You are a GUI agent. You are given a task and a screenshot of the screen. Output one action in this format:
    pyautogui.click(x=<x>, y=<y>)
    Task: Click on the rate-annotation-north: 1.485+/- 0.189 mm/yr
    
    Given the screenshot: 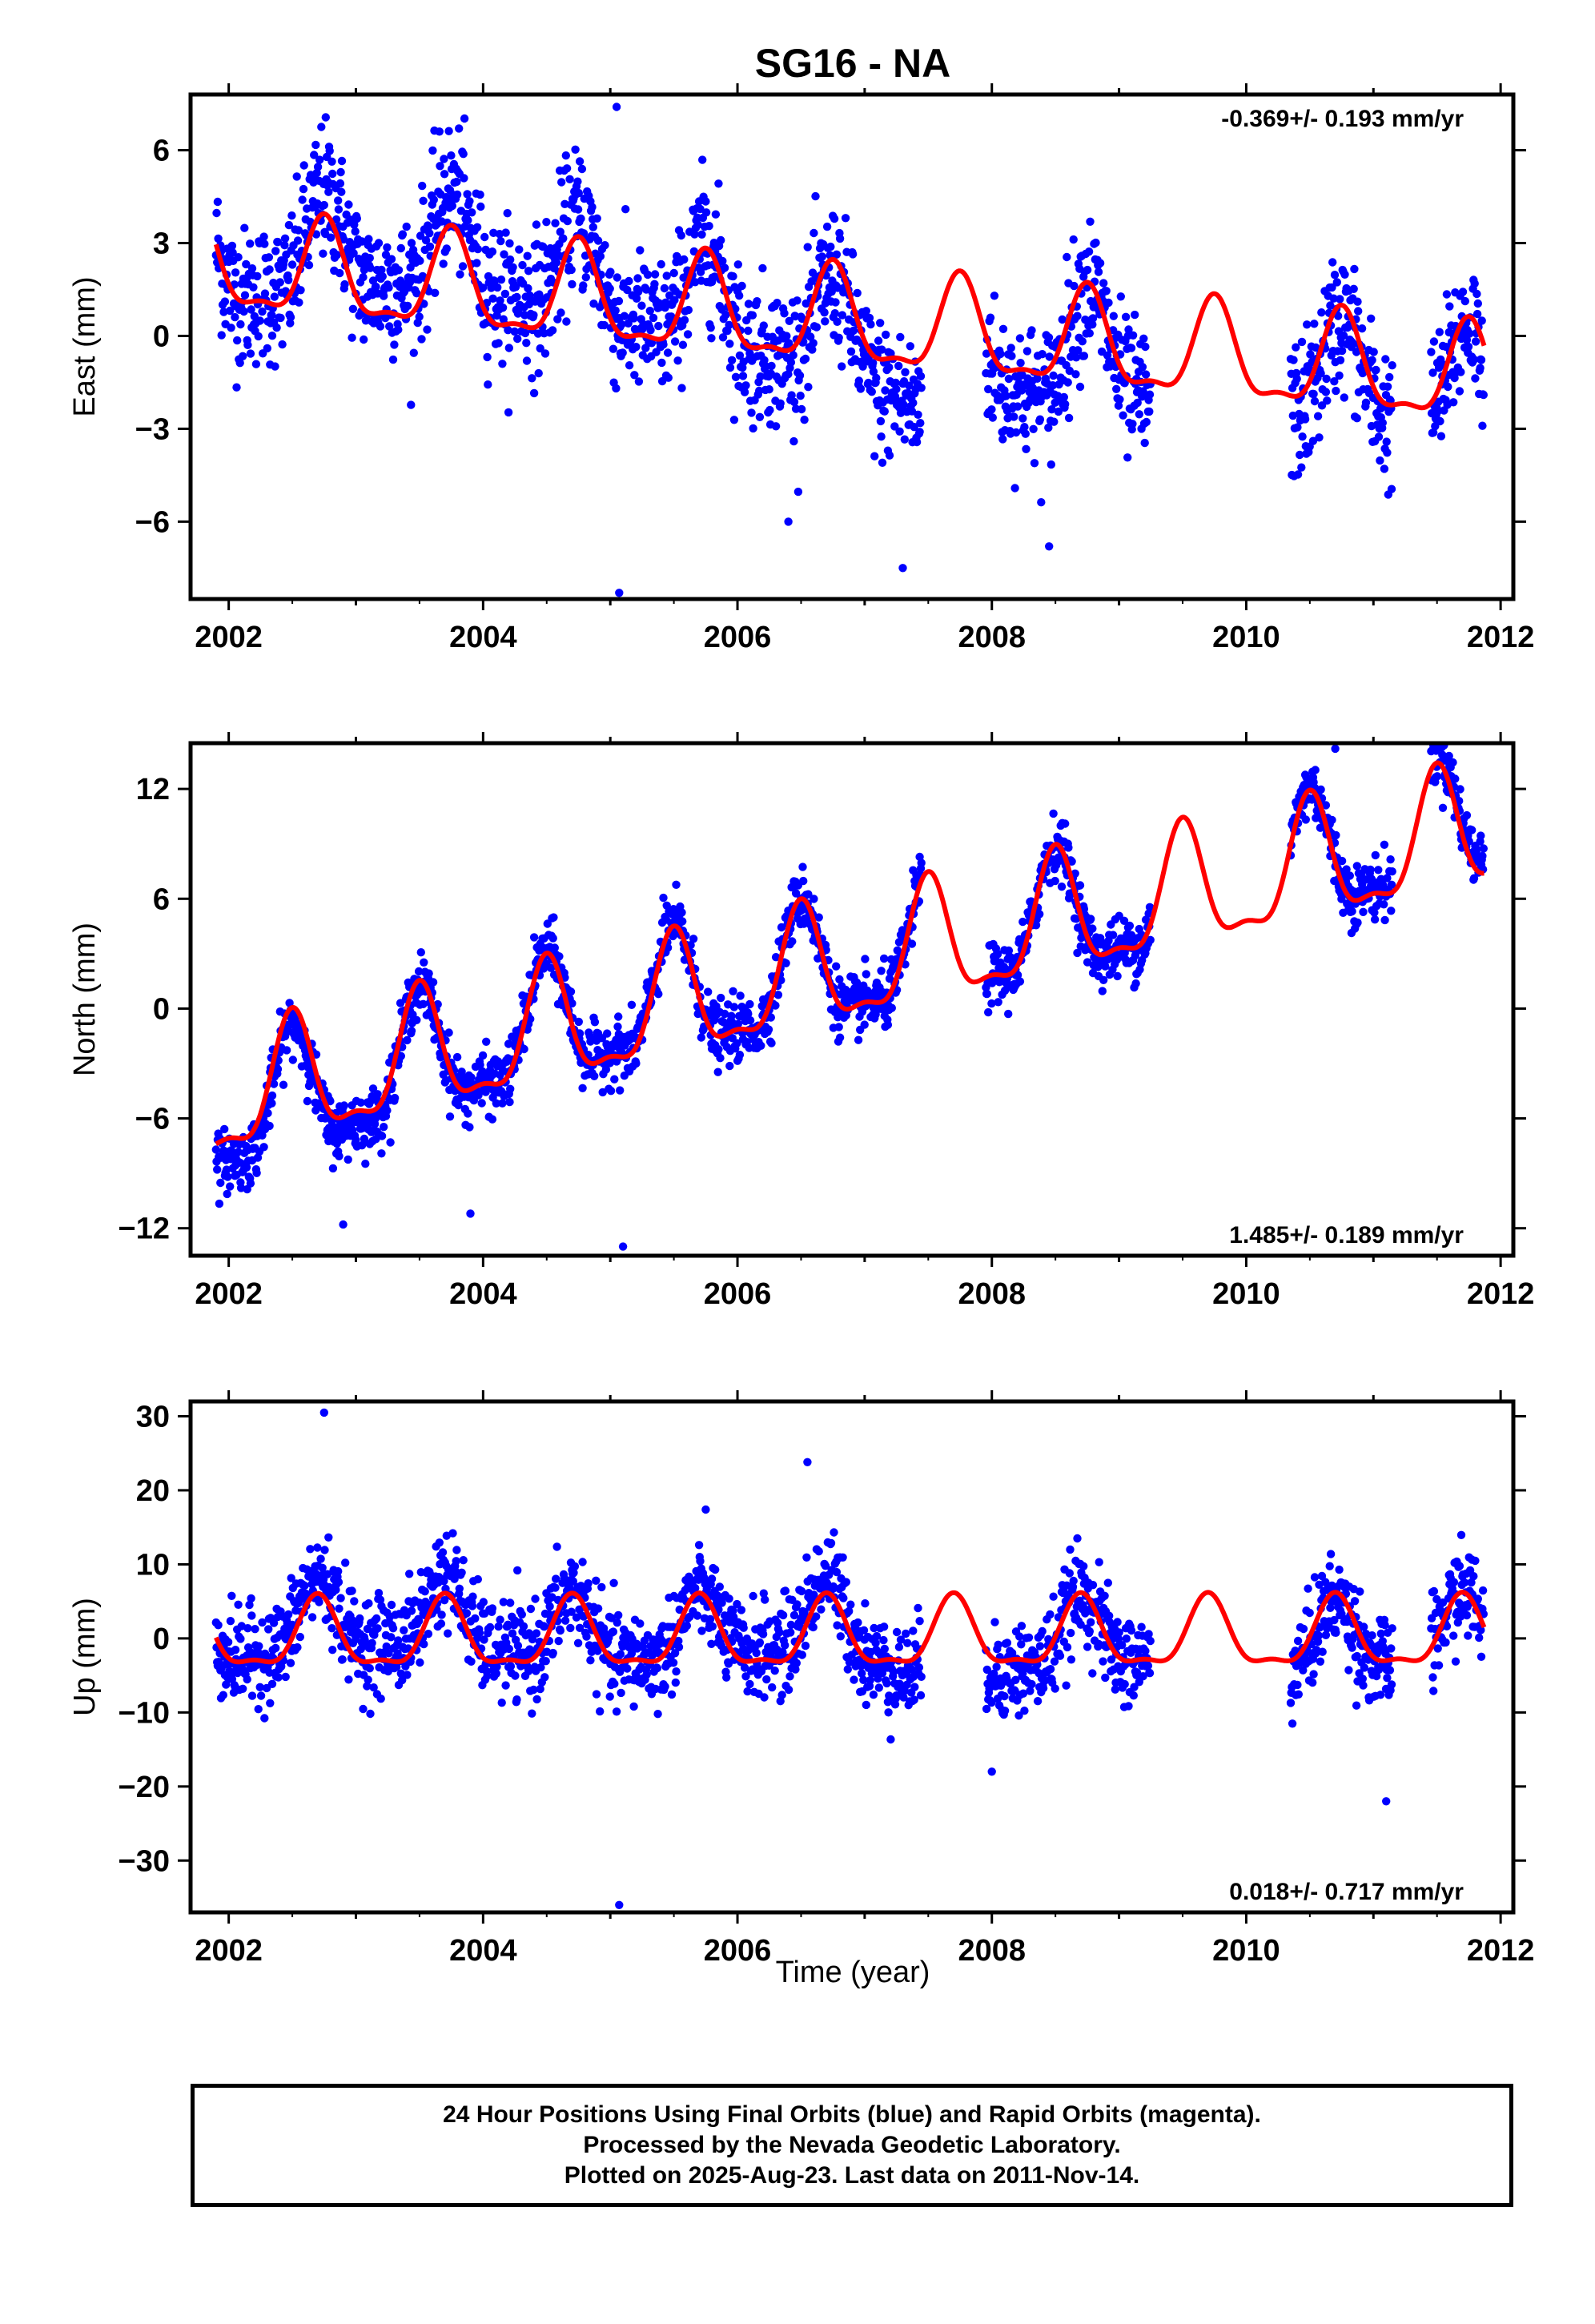 What is the action you would take?
    pyautogui.click(x=1346, y=1235)
    